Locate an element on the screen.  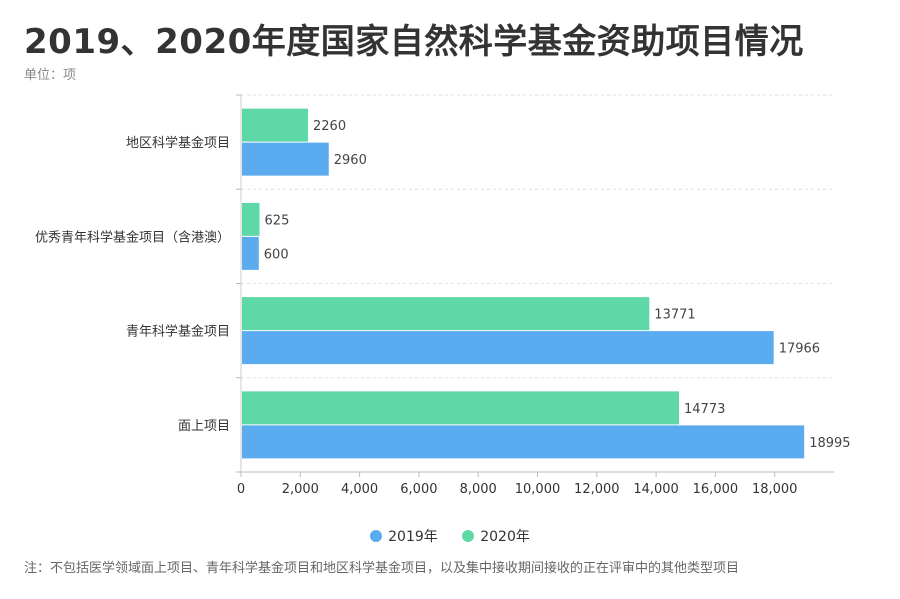
data-label: 600 is located at coordinates (276, 254).